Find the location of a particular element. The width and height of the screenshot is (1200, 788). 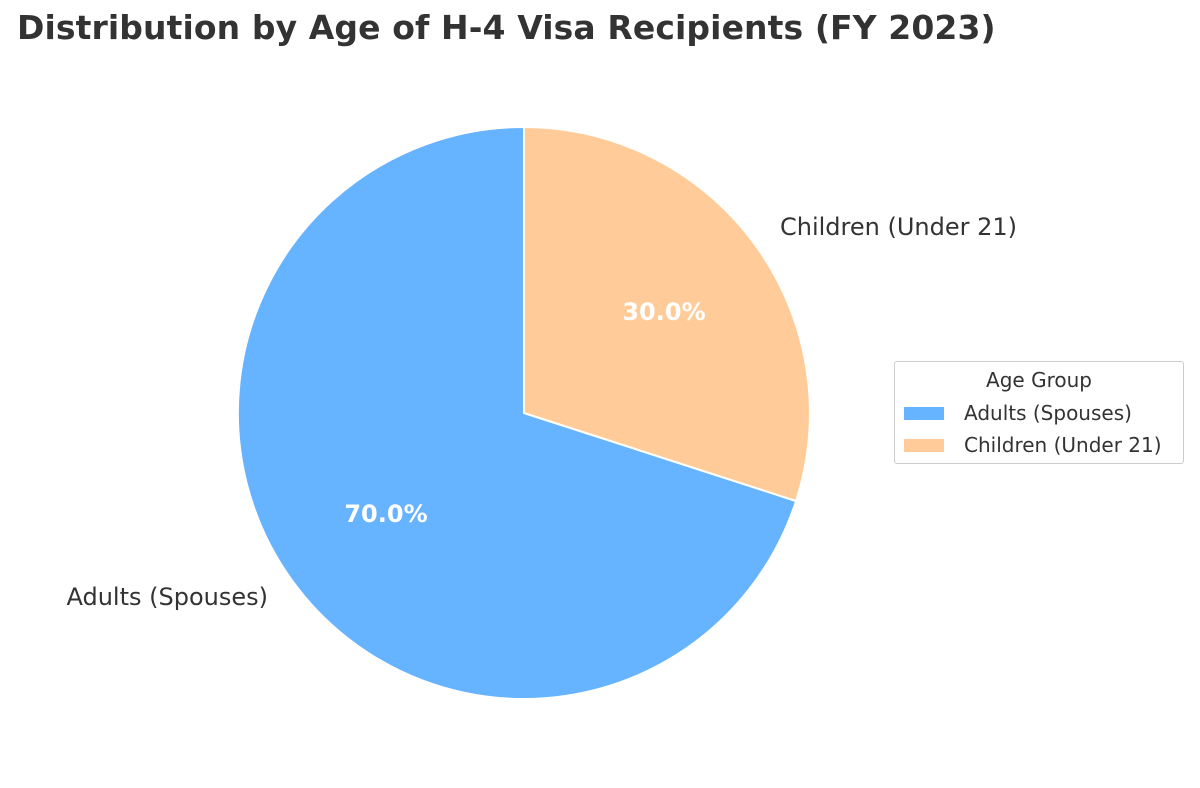

legend-item-children: Children (Under 21) is located at coordinates (1033, 445).